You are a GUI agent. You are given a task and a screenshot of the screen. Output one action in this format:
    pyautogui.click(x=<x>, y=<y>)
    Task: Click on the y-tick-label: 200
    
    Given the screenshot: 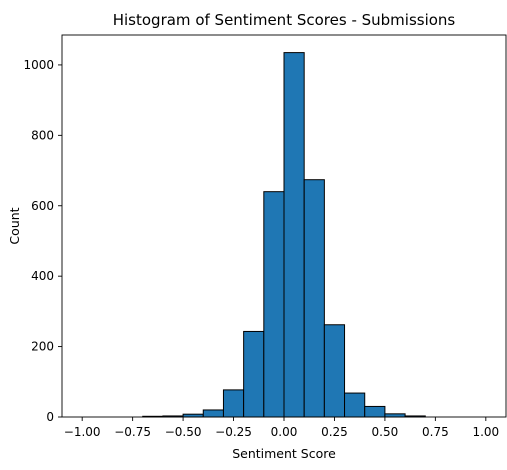 What is the action you would take?
    pyautogui.click(x=42, y=347)
    